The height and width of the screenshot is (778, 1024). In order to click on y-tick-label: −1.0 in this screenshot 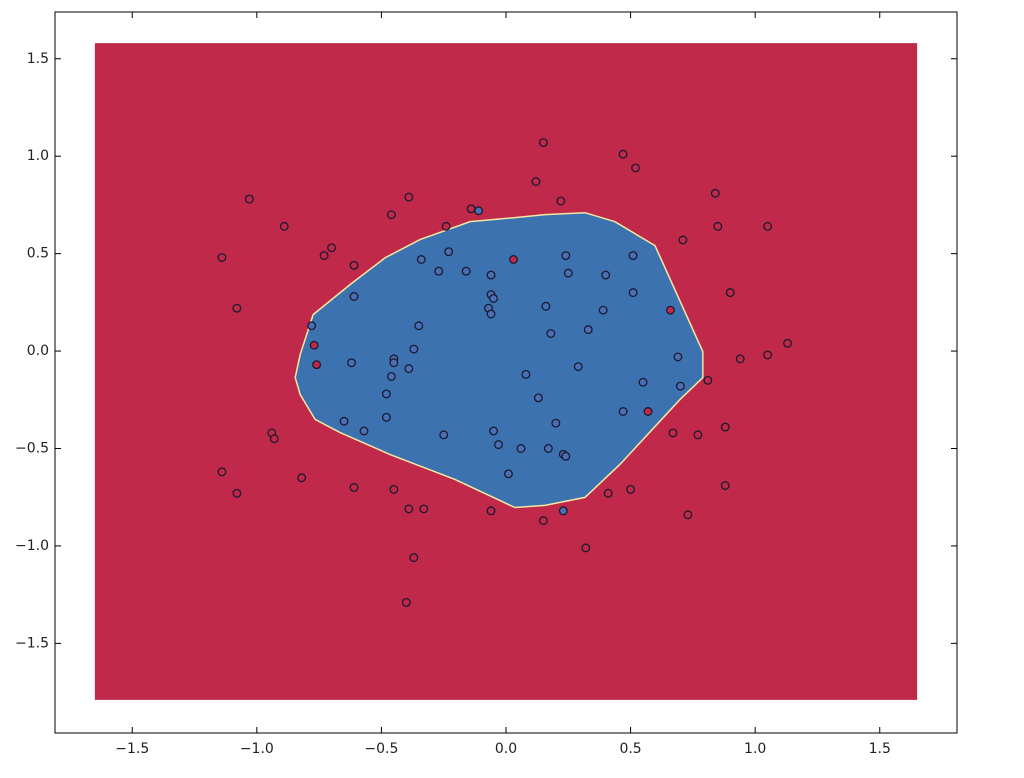, I will do `click(32, 546)`.